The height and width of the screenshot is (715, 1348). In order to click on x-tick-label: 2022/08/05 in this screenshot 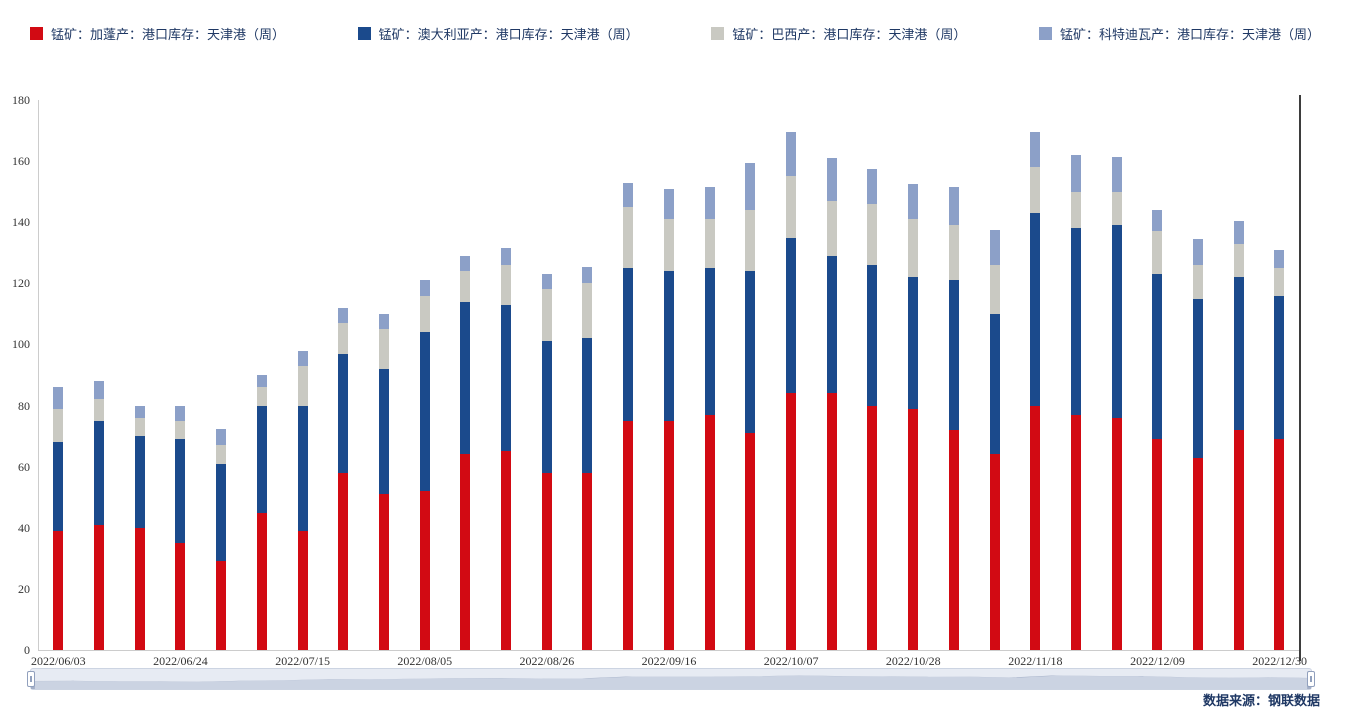, I will do `click(425, 661)`.